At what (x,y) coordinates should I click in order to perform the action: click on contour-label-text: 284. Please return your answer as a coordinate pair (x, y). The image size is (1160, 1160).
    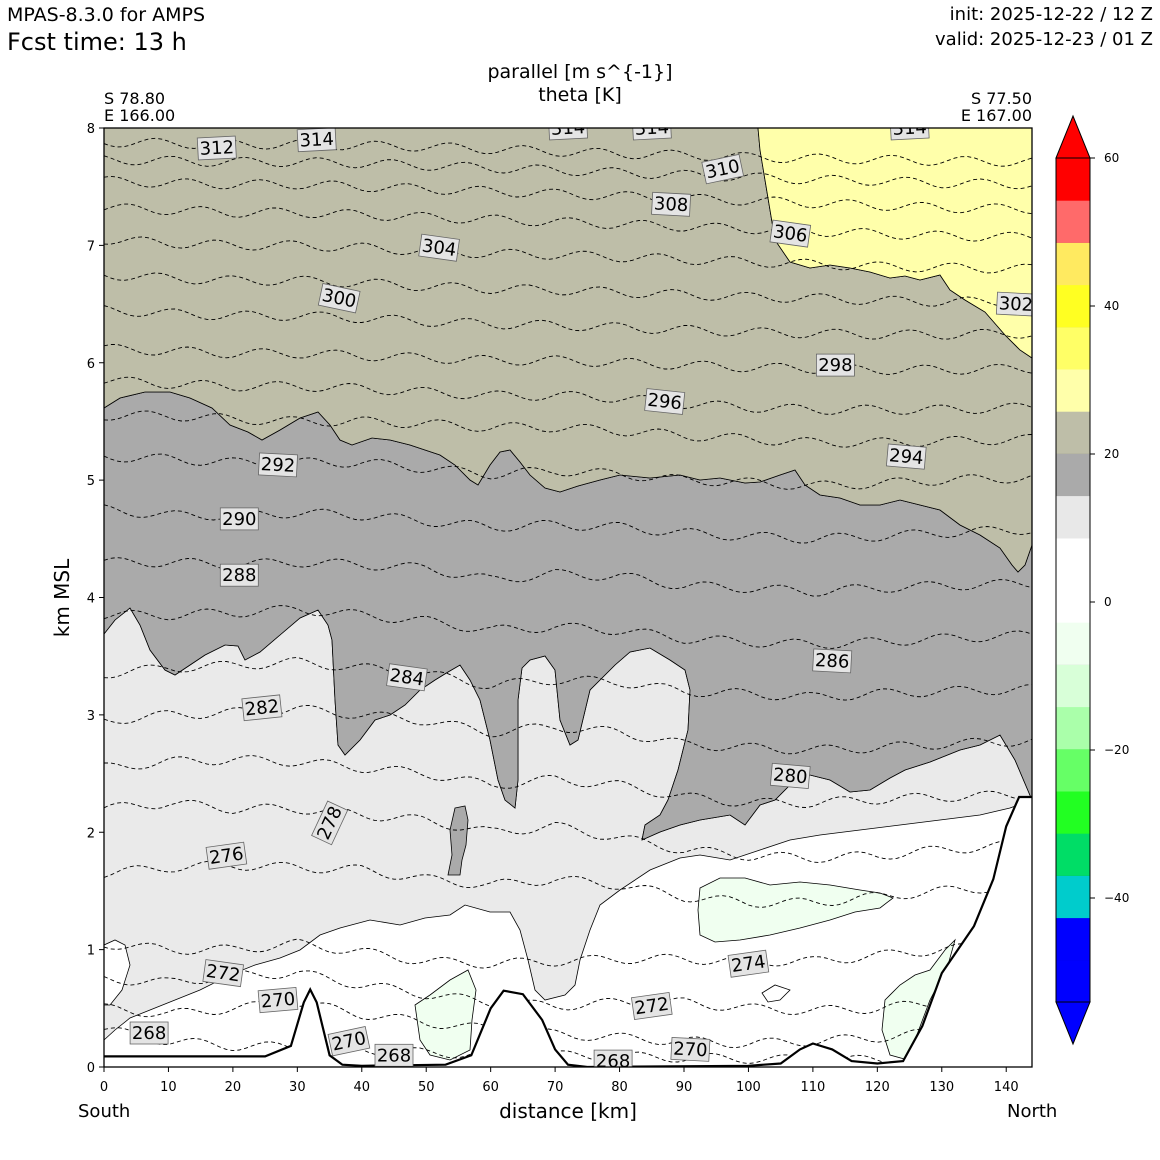
    Looking at the image, I should click on (406, 678).